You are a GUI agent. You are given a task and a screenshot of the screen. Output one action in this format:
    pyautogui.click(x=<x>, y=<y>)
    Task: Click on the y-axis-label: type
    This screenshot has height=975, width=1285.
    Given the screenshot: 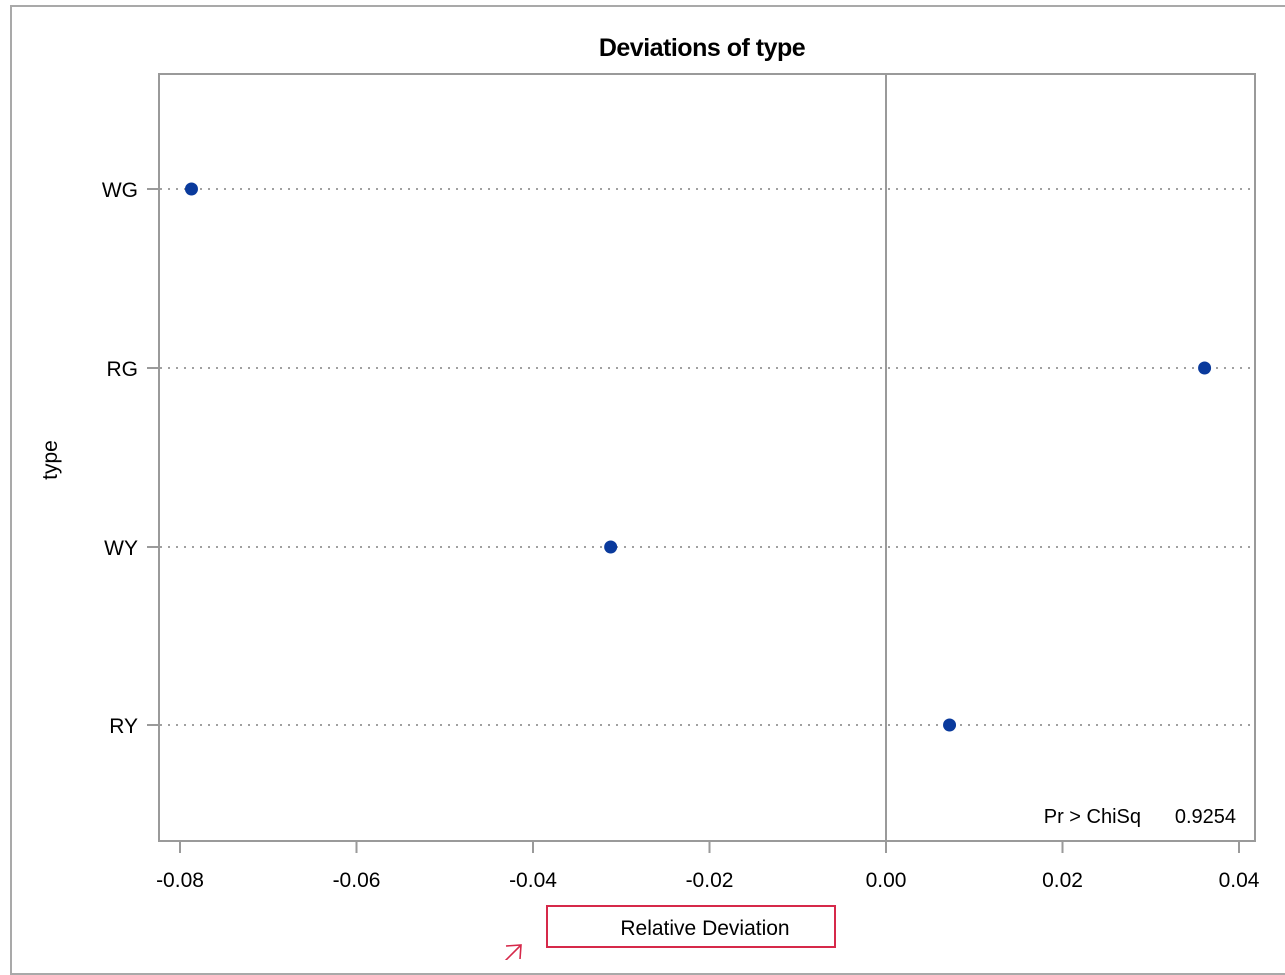 What is the action you would take?
    pyautogui.click(x=50, y=460)
    